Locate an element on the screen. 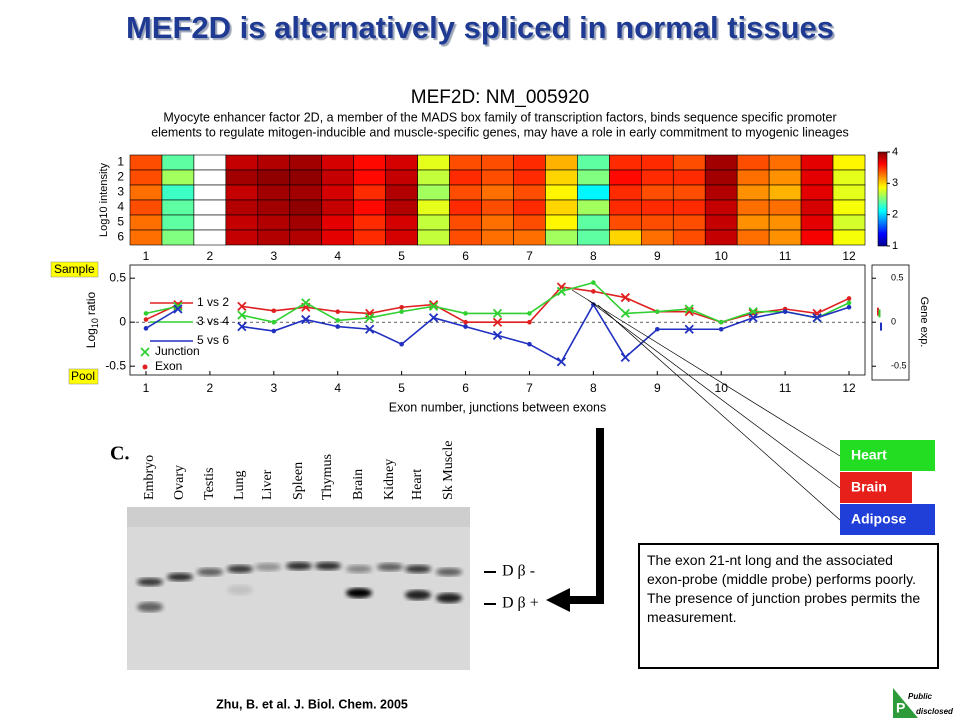  tissue-box is located at coordinates (876, 487).